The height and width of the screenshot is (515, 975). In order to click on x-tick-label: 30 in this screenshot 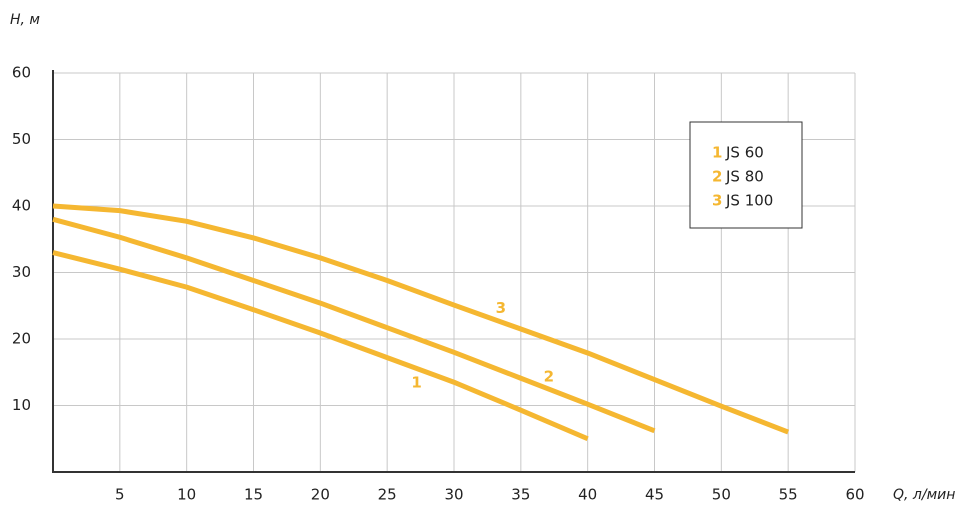, I will do `click(453, 495)`.